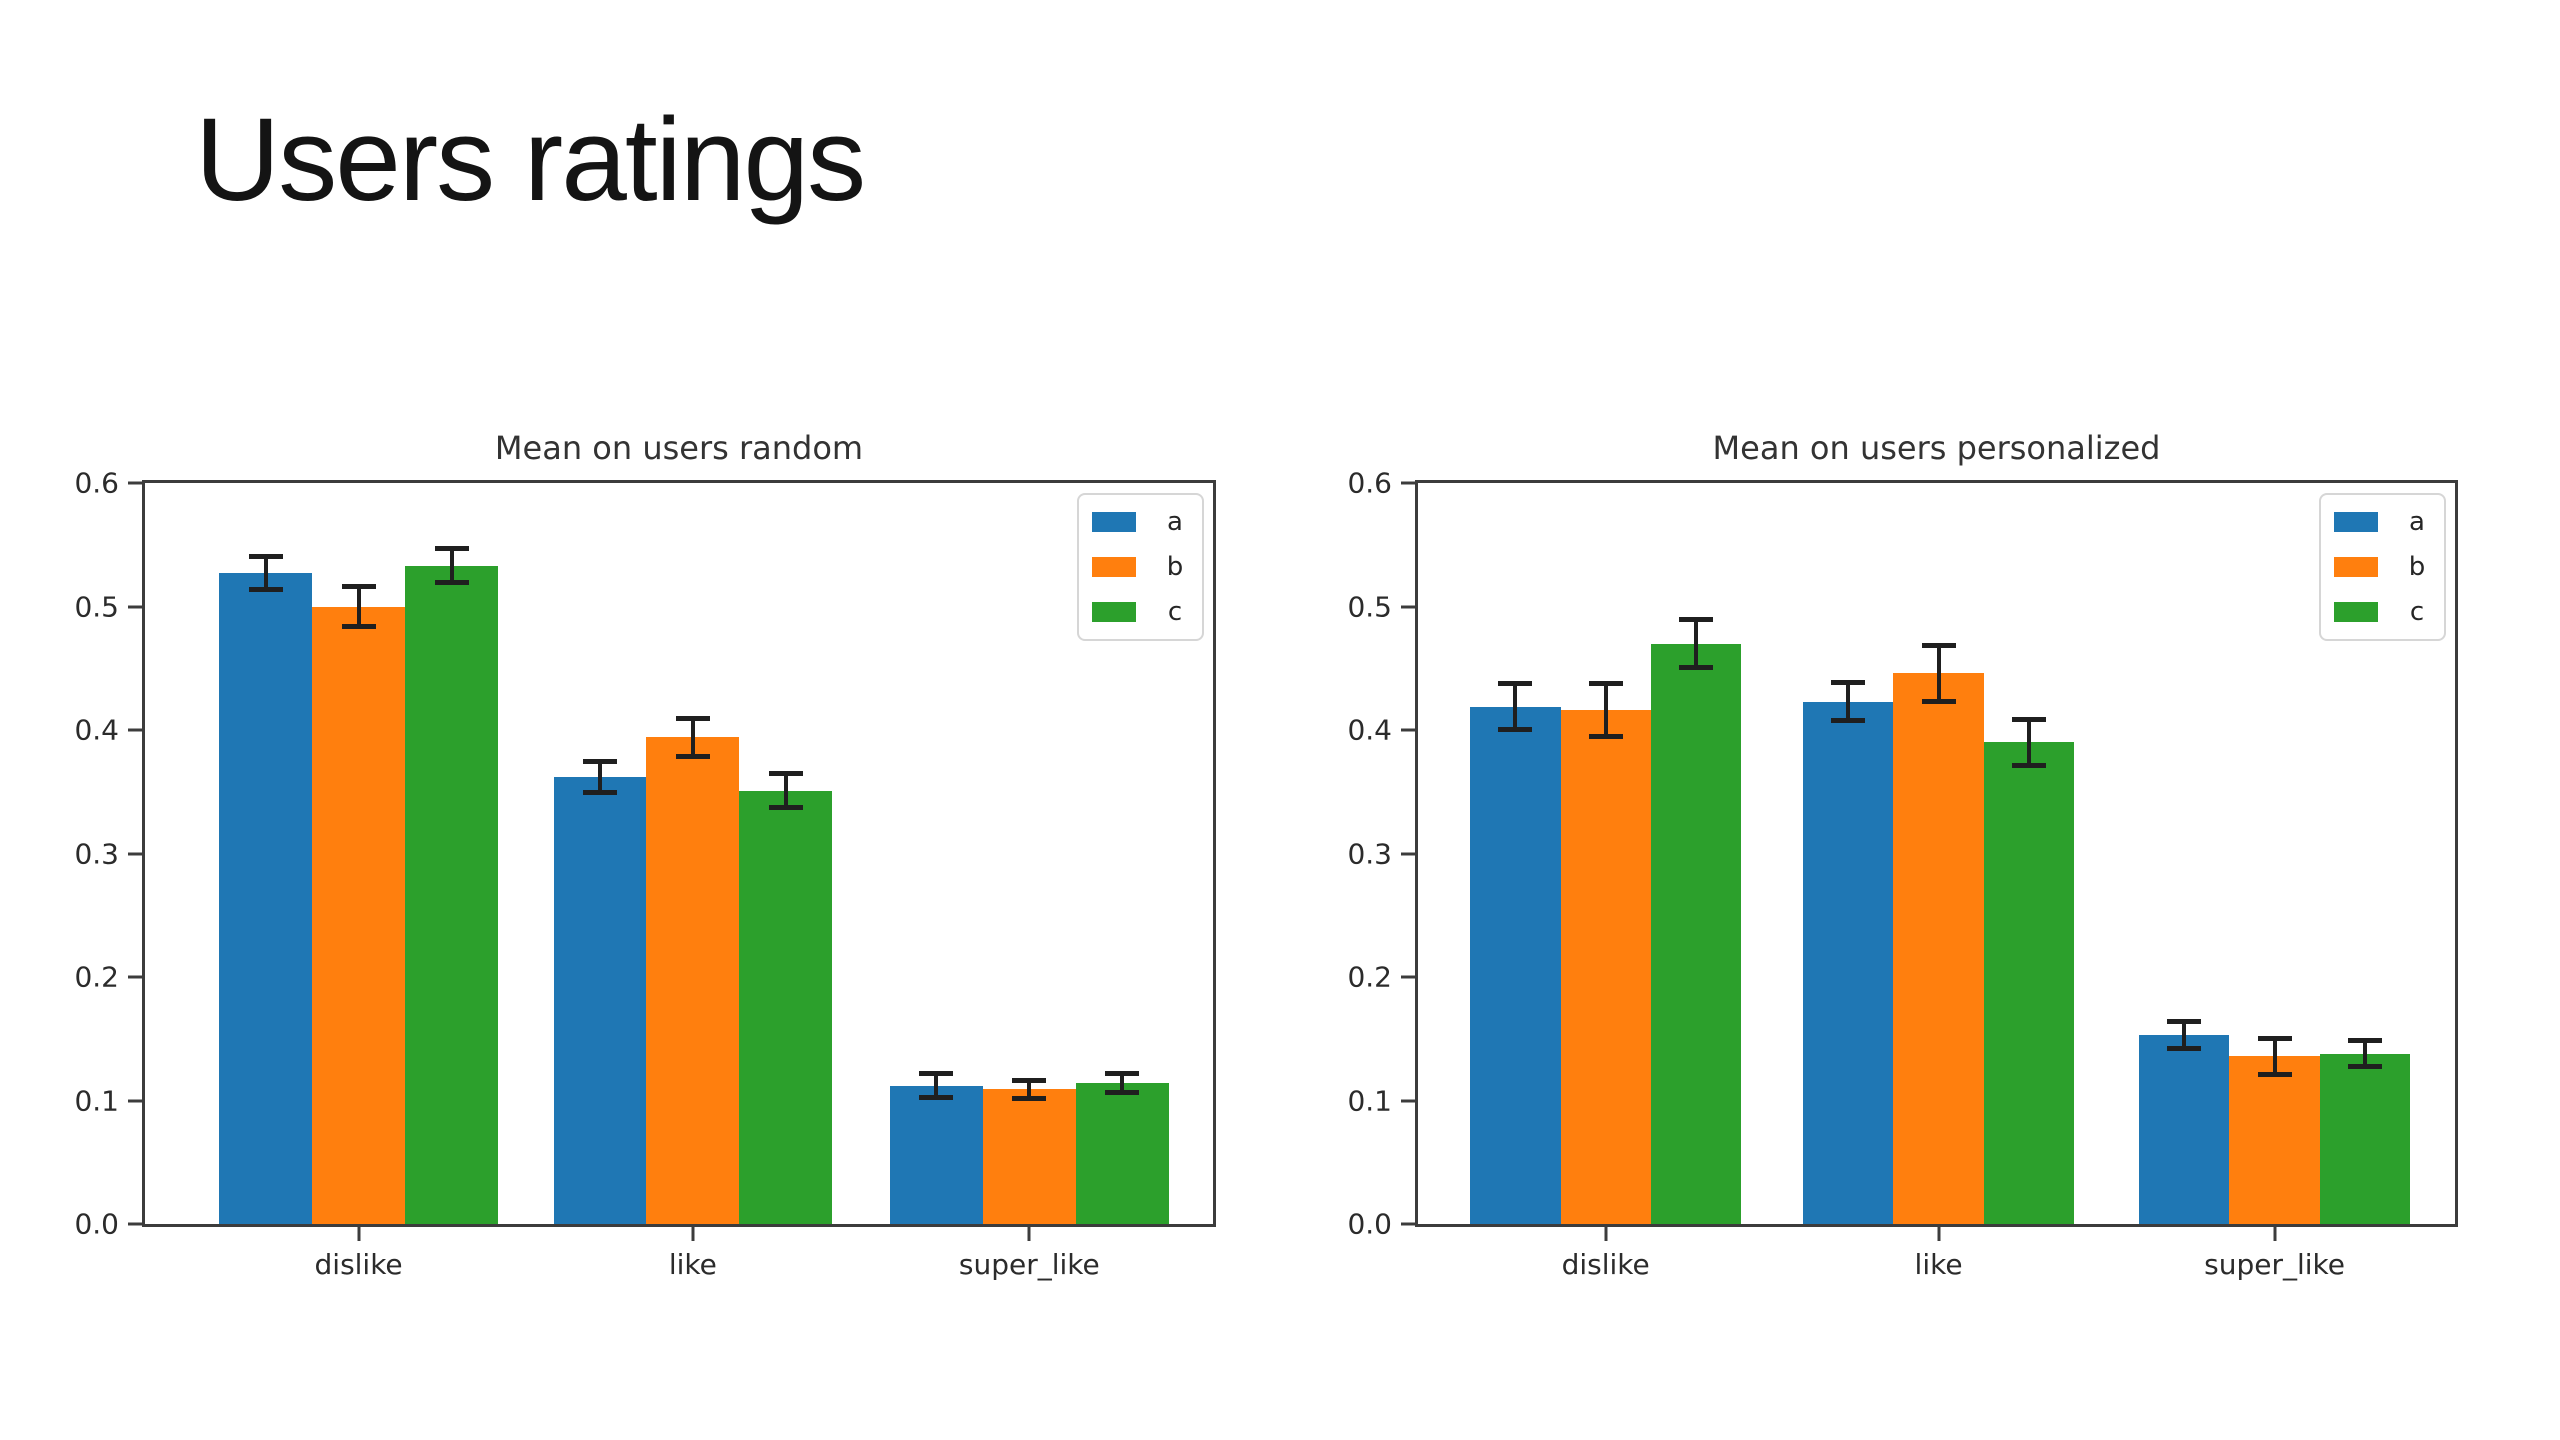 The width and height of the screenshot is (2560, 1440). I want to click on legend-swatch-b, so click(2356, 567).